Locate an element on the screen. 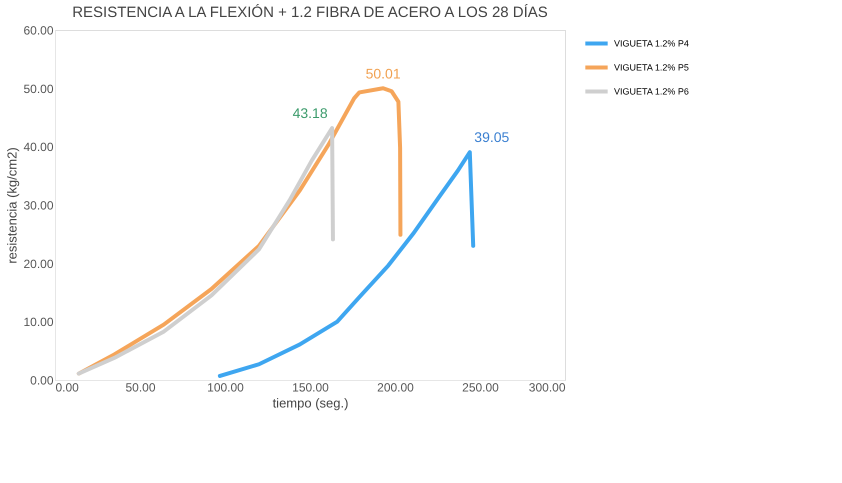 The image size is (842, 483). x-tick-label: 0.00 is located at coordinates (68, 387).